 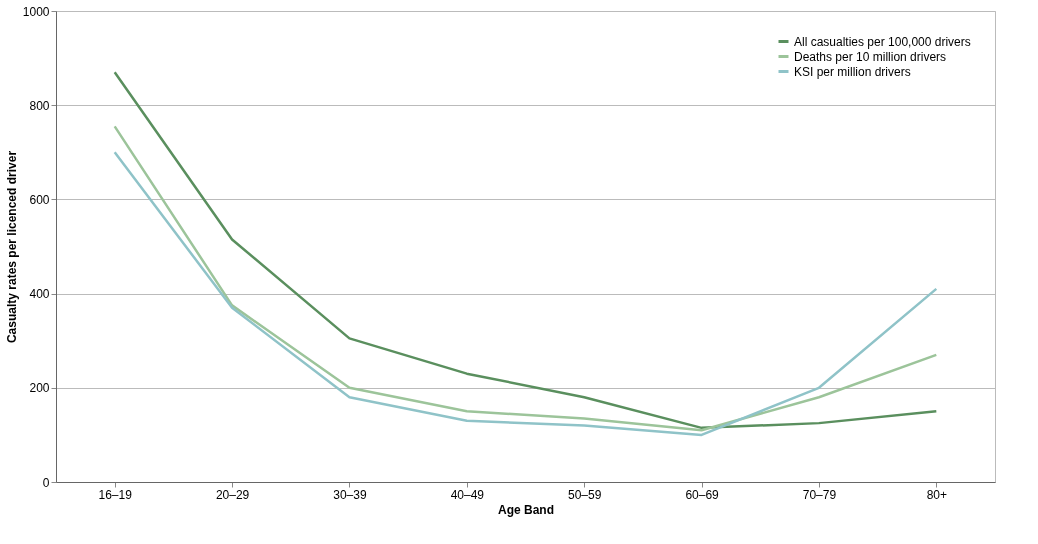 I want to click on x-tick-label: 50–59, so click(x=585, y=494).